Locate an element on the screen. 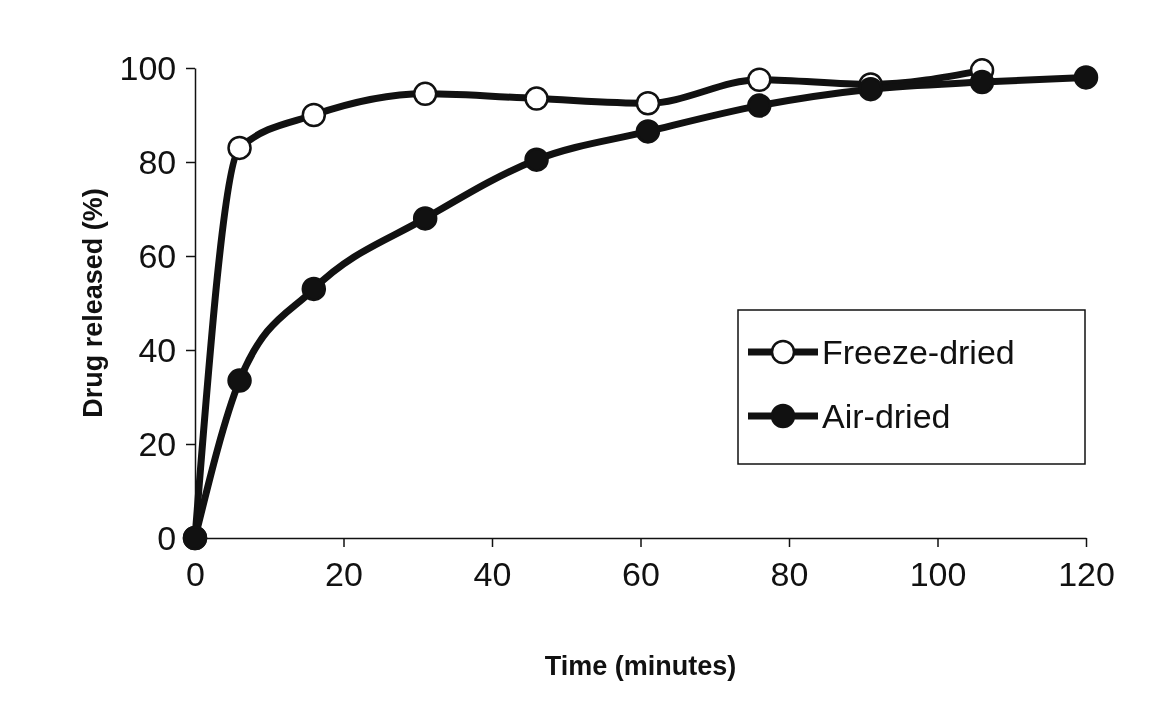 The width and height of the screenshot is (1167, 706). x-tick-label: 40 is located at coordinates (492, 573).